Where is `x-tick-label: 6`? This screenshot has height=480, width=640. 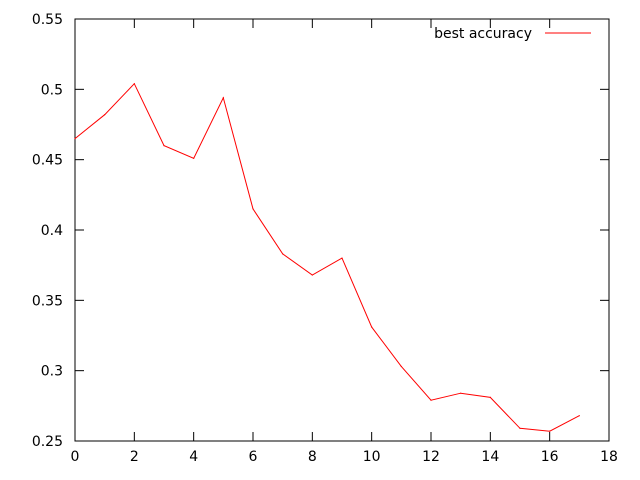 x-tick-label: 6 is located at coordinates (253, 457).